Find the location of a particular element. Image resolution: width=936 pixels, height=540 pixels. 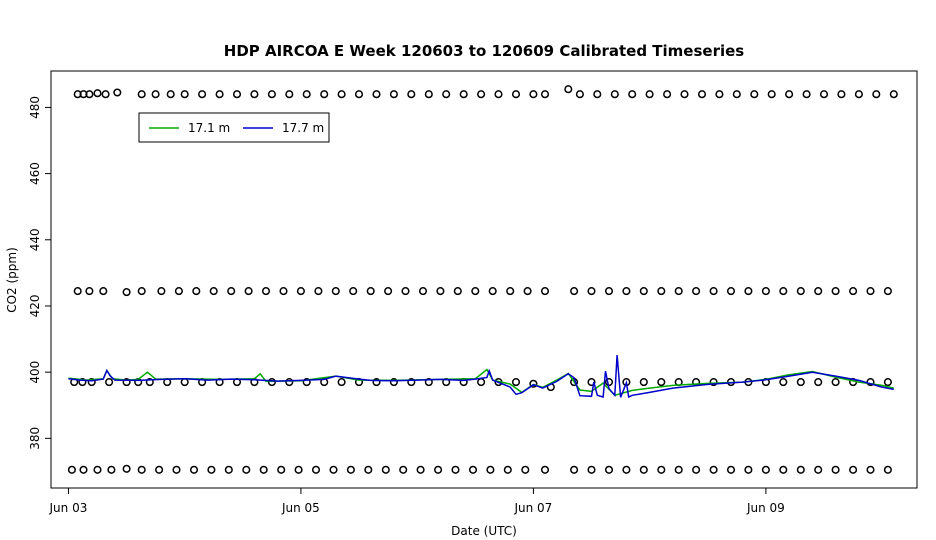

y-tick-label: 380 is located at coordinates (35, 438).